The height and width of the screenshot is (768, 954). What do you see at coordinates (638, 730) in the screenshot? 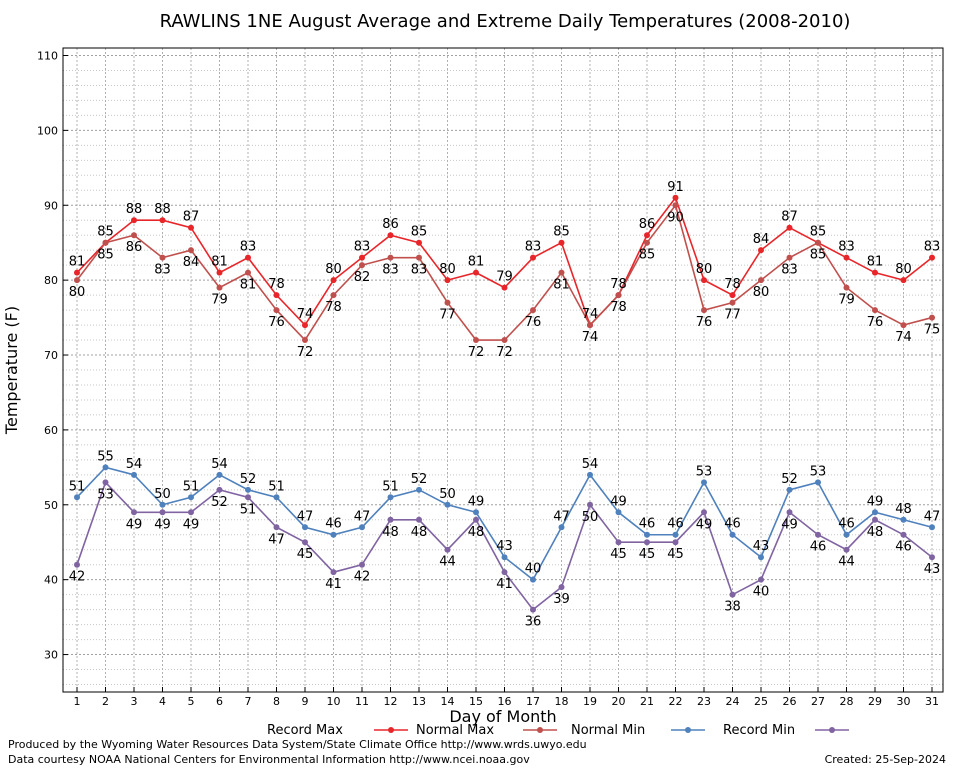
I see `legend-item-normal-min: Normal Min` at bounding box center [638, 730].